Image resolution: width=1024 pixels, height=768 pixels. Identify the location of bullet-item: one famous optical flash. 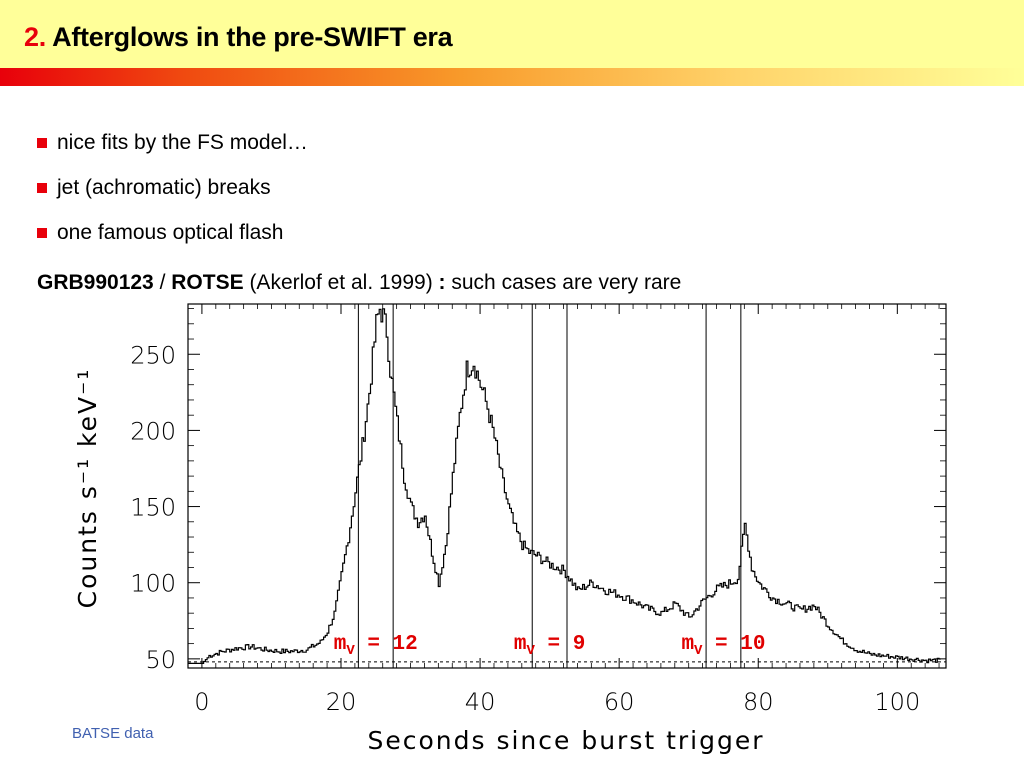
(172, 232).